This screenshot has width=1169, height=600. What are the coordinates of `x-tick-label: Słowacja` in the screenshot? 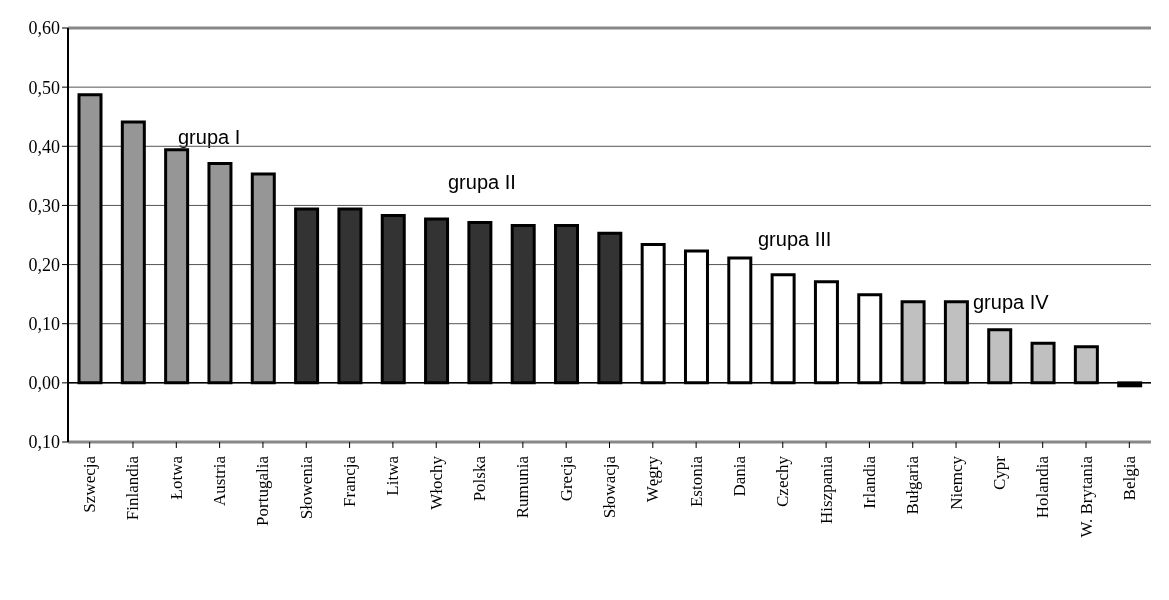 It's located at (609, 487).